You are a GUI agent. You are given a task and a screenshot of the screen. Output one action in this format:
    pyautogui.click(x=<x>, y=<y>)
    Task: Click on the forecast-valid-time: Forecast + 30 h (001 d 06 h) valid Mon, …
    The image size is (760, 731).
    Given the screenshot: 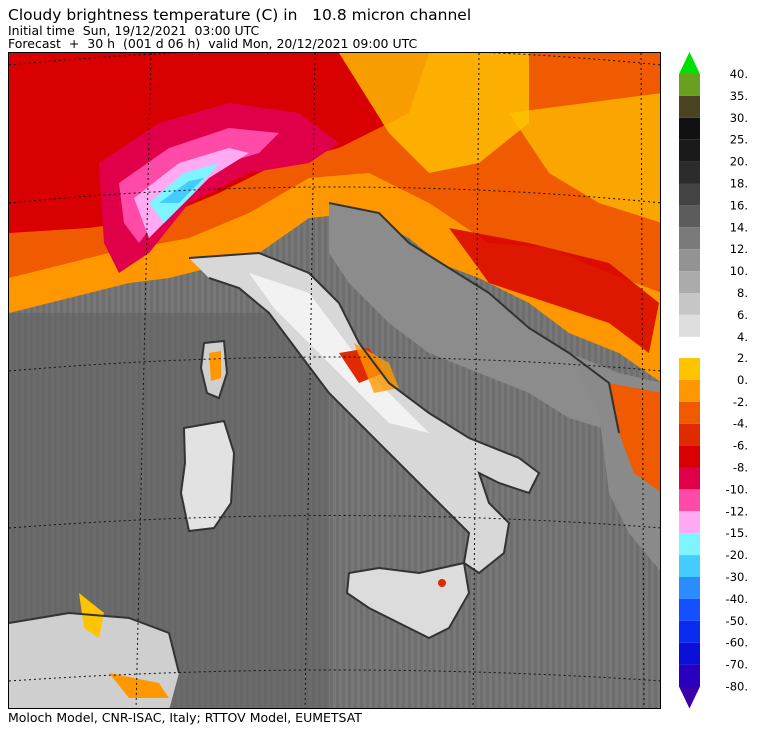 What is the action you would take?
    pyautogui.click(x=213, y=43)
    